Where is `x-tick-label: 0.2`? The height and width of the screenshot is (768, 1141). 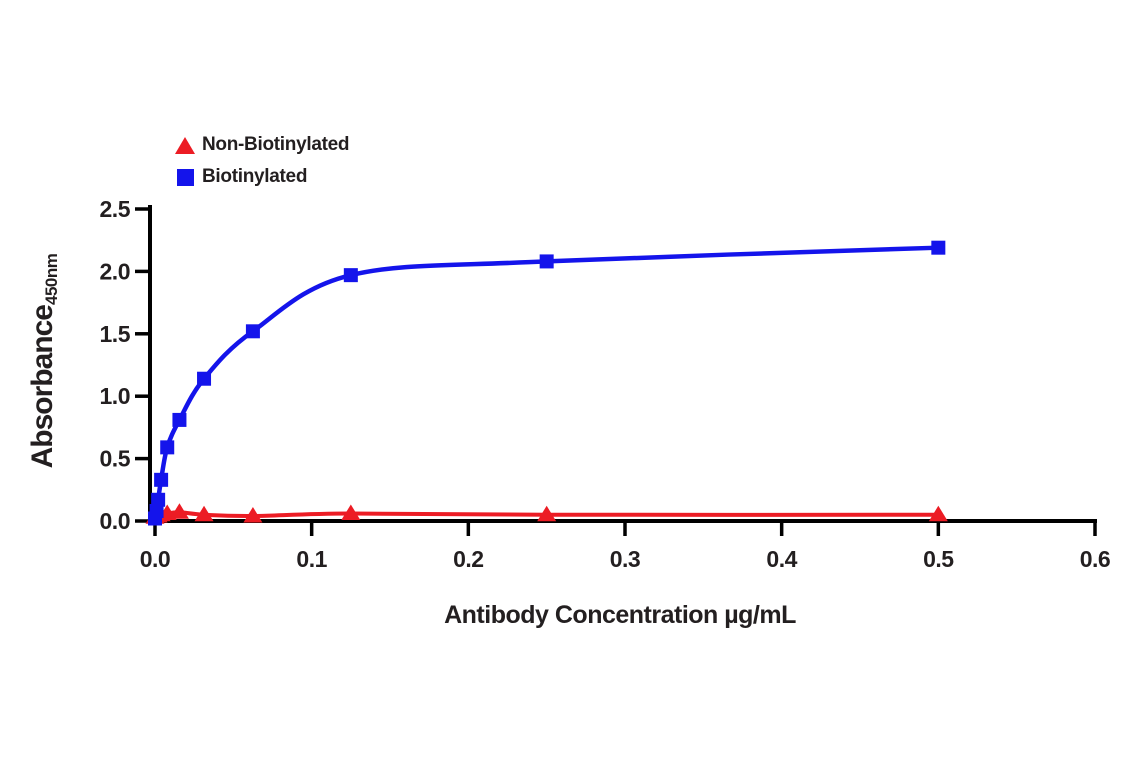 x-tick-label: 0.2 is located at coordinates (468, 559).